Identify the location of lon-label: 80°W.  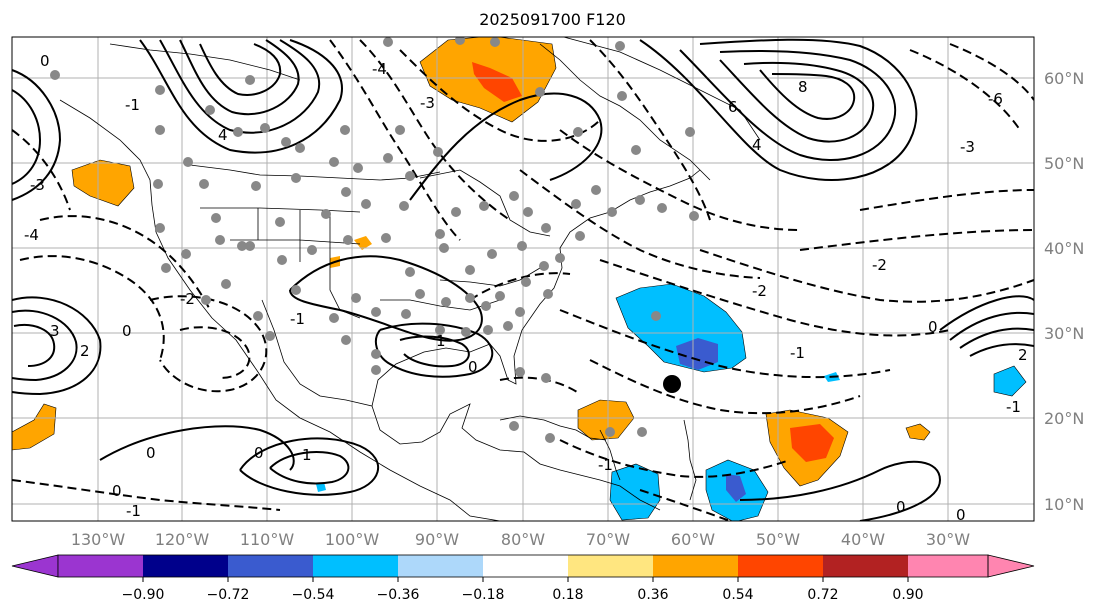
(523, 539).